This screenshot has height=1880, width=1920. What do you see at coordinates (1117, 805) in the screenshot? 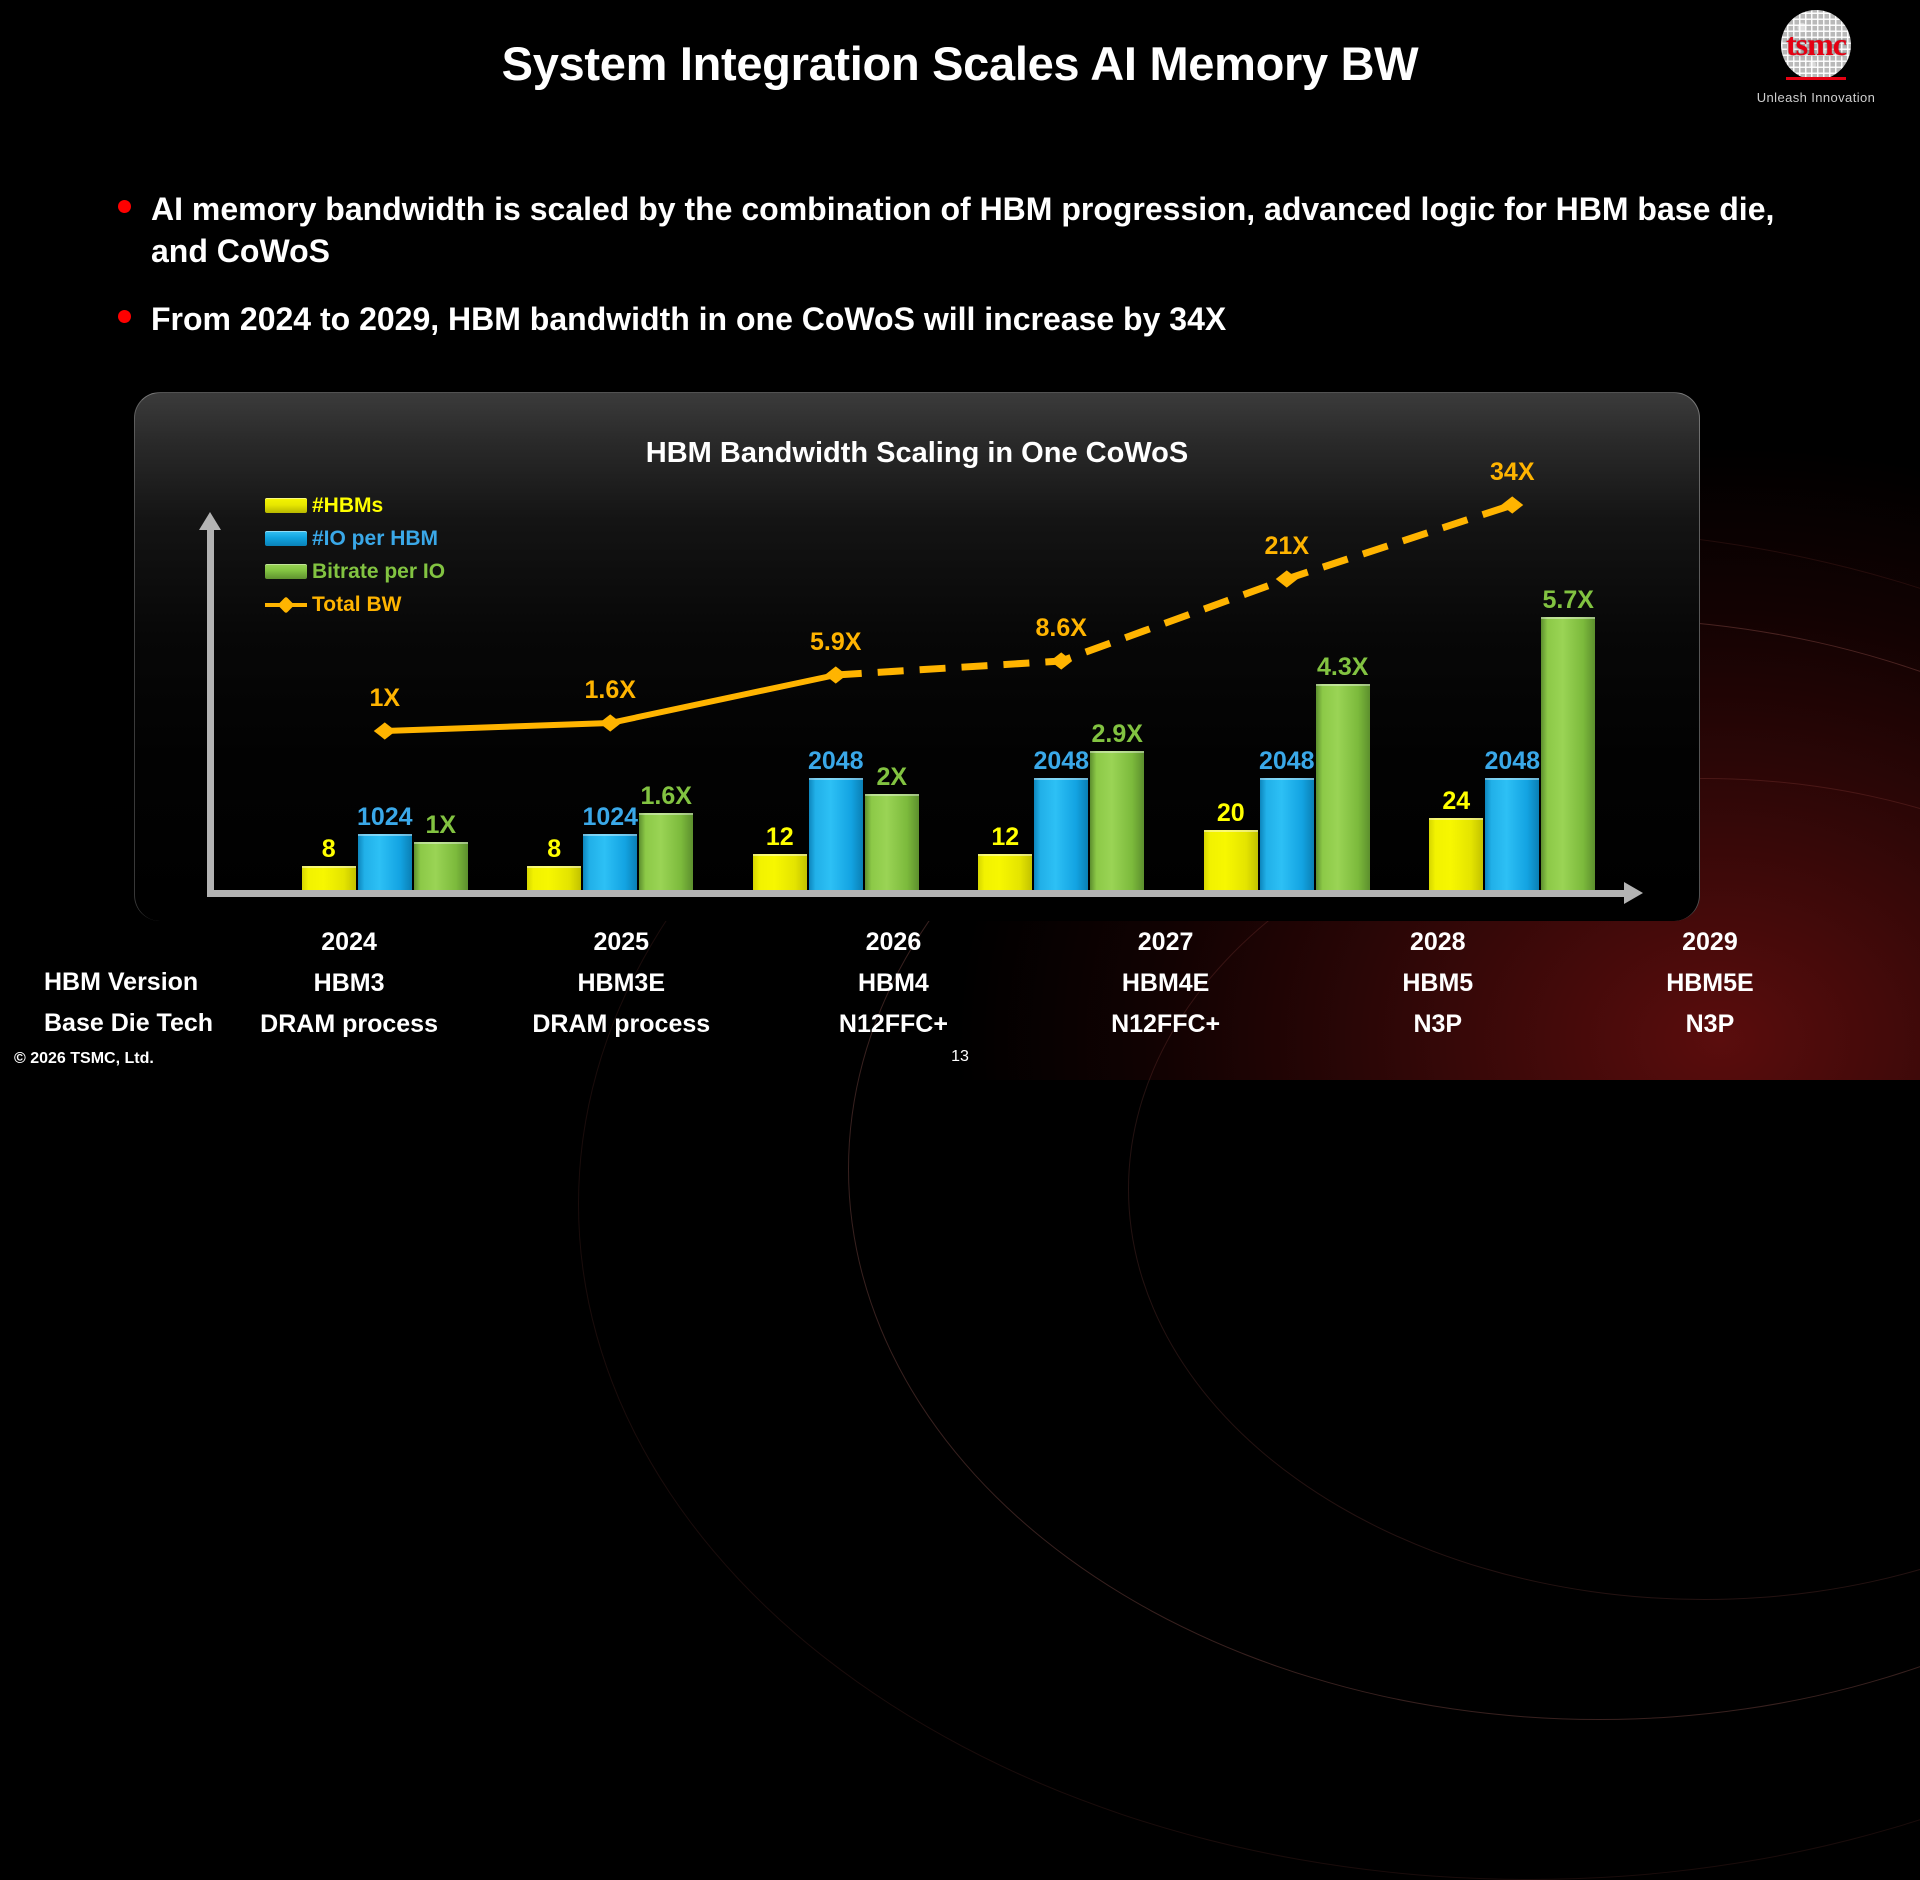
I see `bar-bitrate-per-io: 2.9X` at bounding box center [1117, 805].